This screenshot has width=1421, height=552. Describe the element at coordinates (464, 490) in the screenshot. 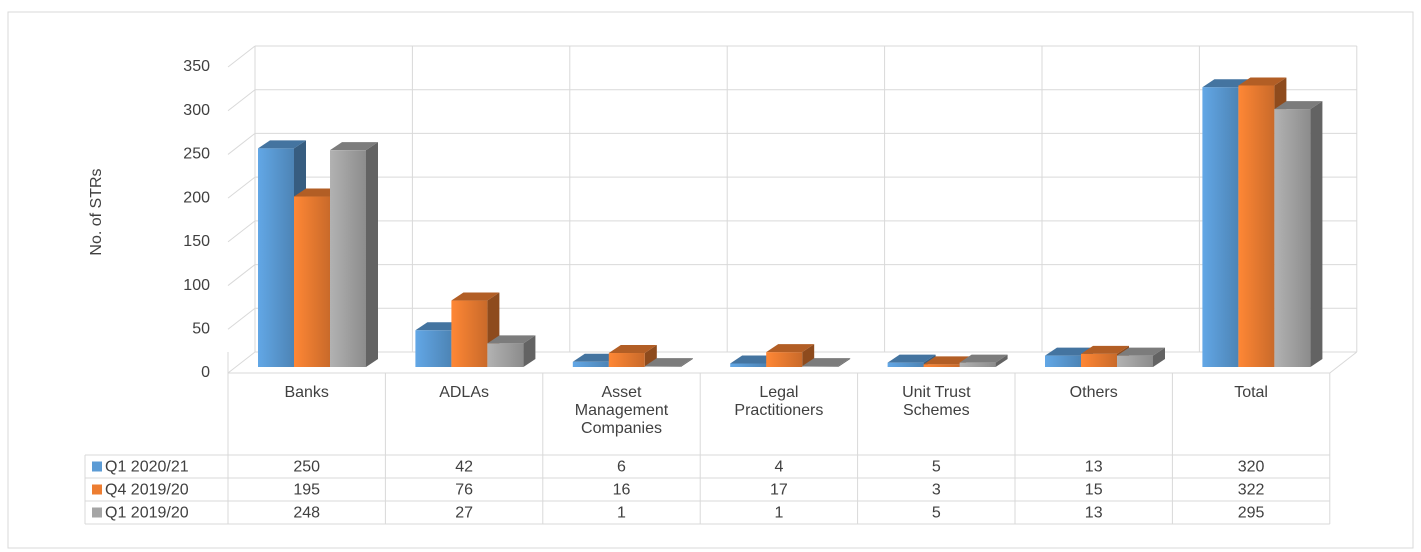

I see `table-value: 76` at that location.